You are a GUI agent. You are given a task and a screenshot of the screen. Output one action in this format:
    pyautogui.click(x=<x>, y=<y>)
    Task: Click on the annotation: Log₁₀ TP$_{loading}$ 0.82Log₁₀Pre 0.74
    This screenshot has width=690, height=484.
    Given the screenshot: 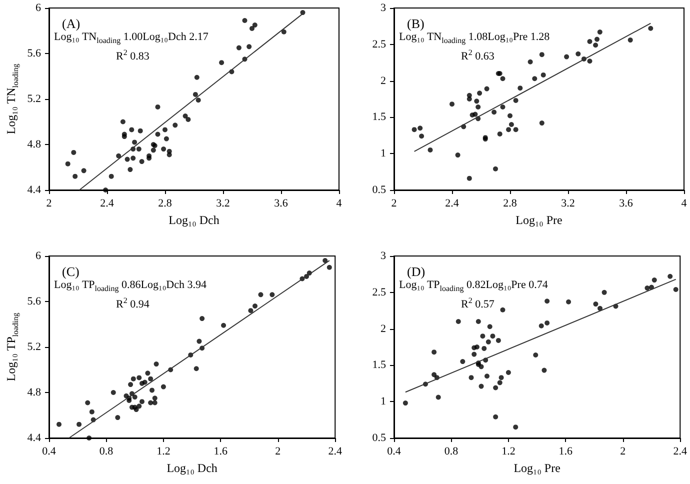 What is the action you would take?
    pyautogui.click(x=473, y=286)
    